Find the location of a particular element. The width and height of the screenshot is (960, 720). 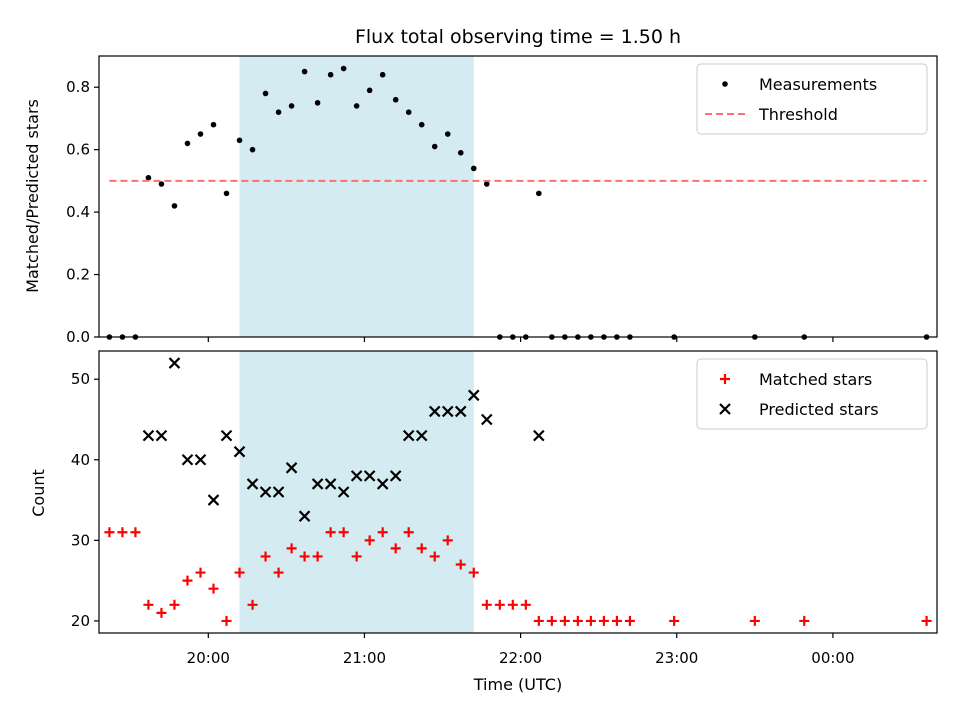

legend-label: Measurements is located at coordinates (818, 84).